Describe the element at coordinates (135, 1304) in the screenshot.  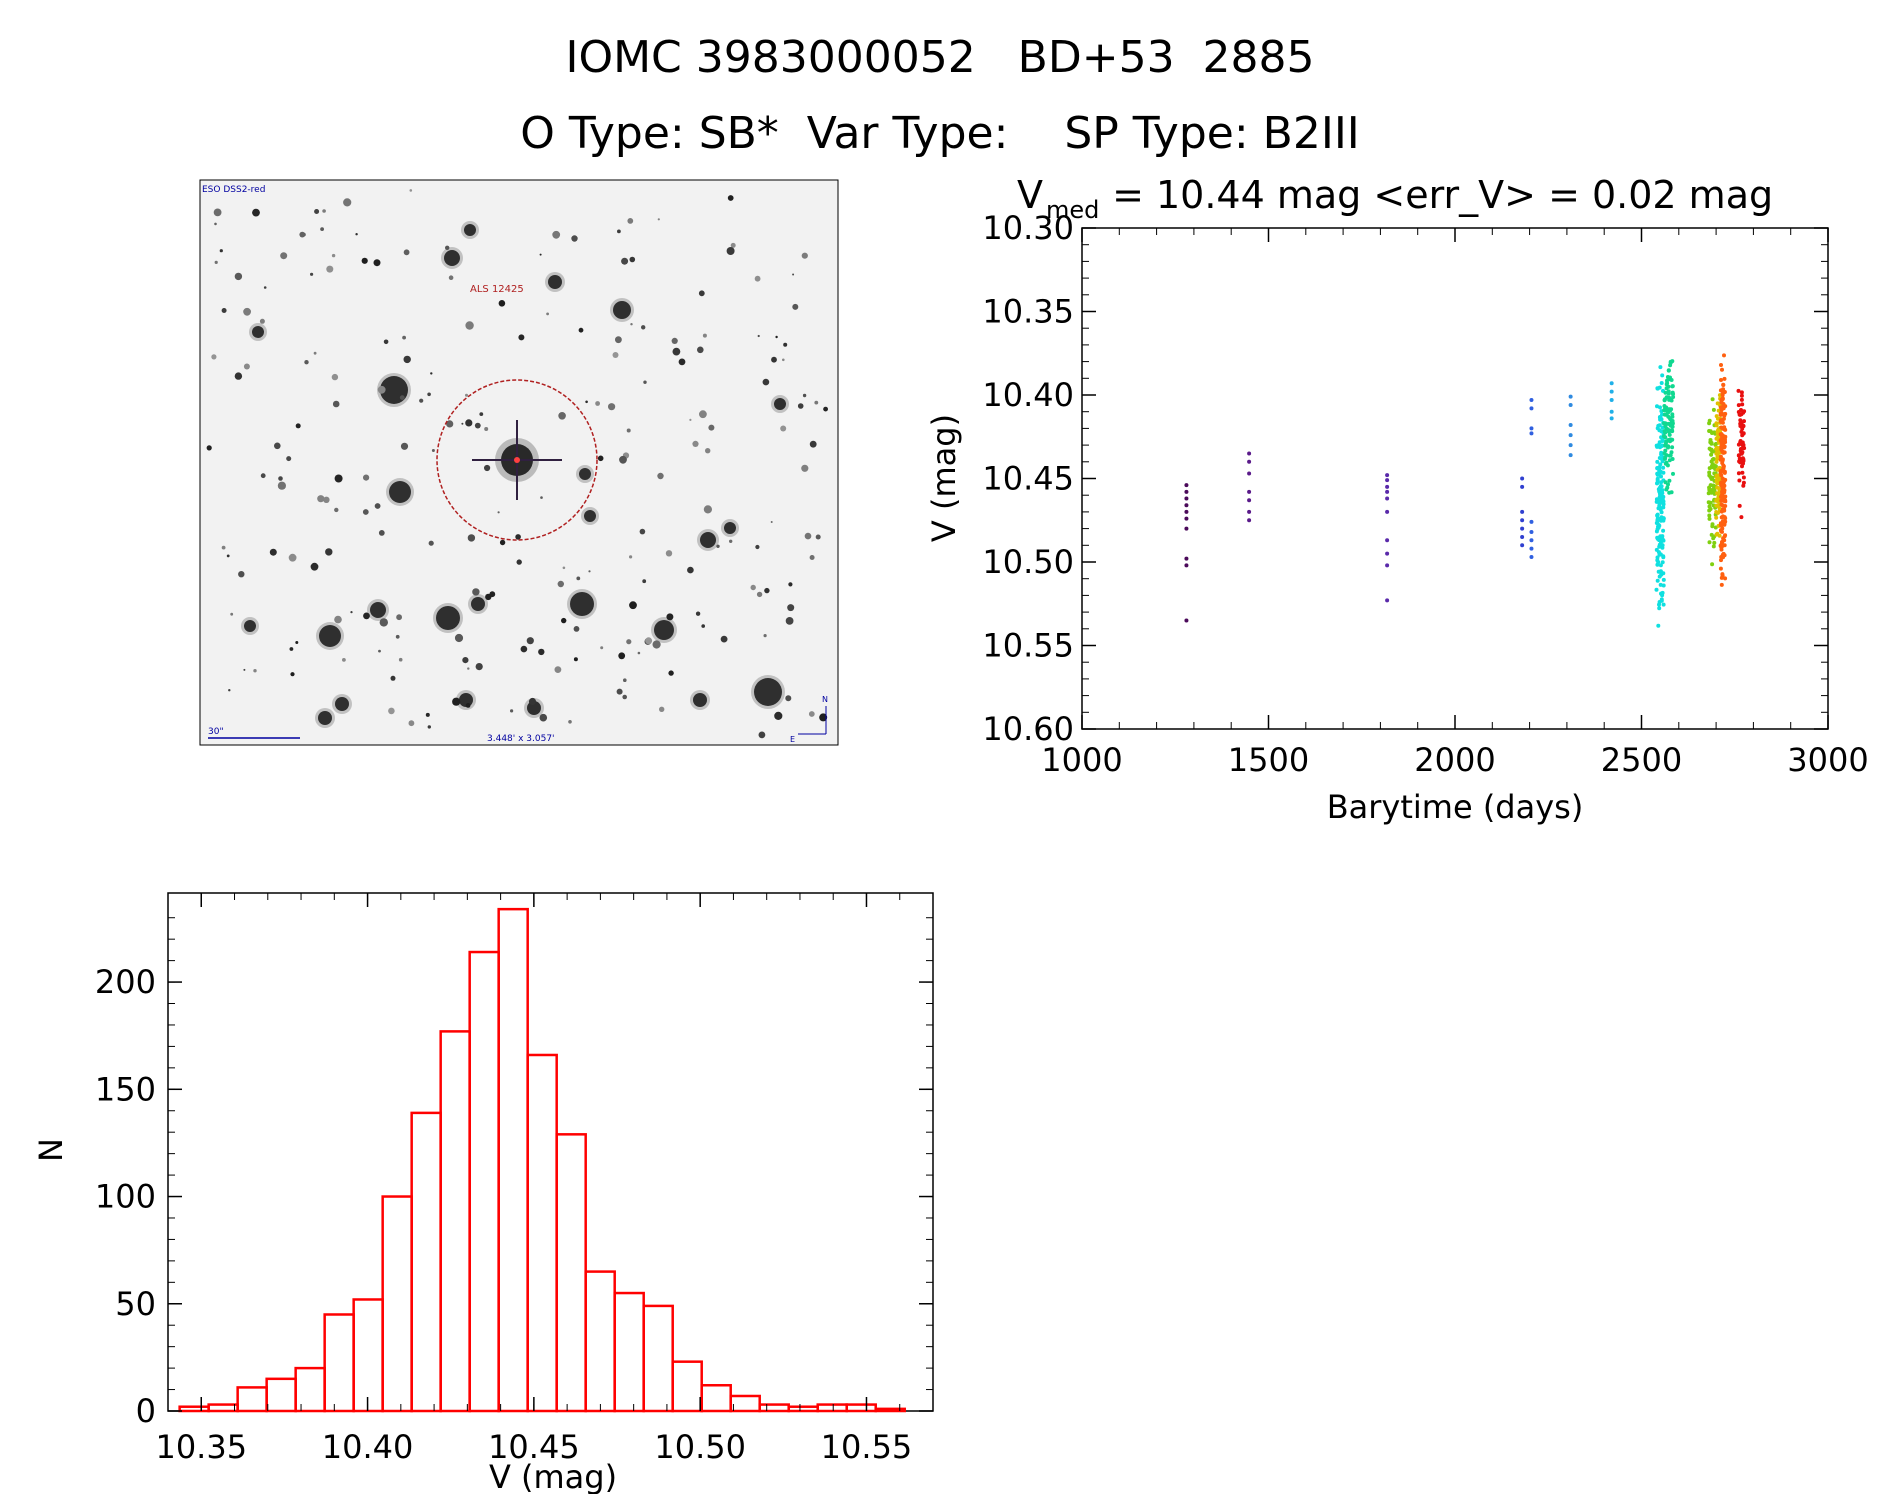
I see `hist-ytick-label: 50` at that location.